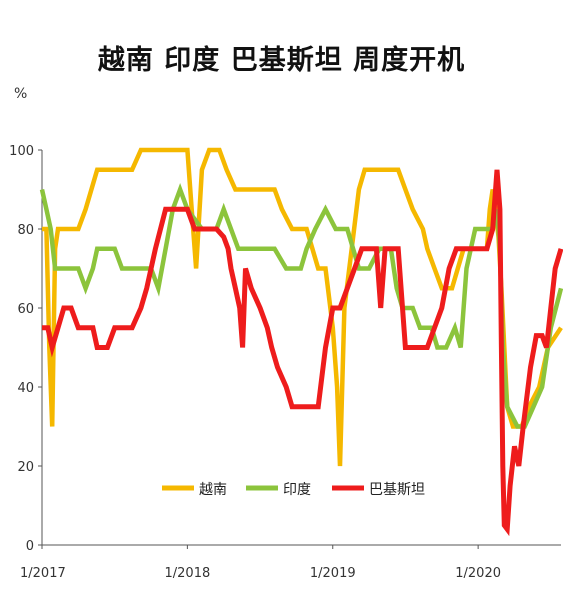 The height and width of the screenshot is (590, 563). What do you see at coordinates (188, 573) in the screenshot?
I see `x-tick-label: 1/2018` at bounding box center [188, 573].